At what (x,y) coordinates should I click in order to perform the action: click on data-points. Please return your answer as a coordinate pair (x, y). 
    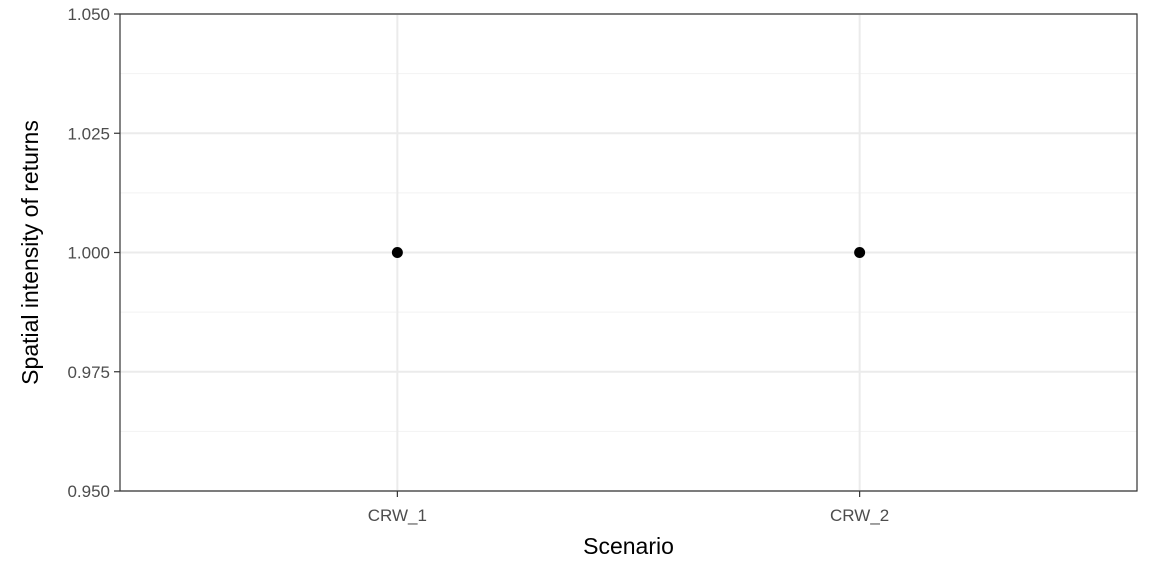
    Looking at the image, I should click on (628, 252).